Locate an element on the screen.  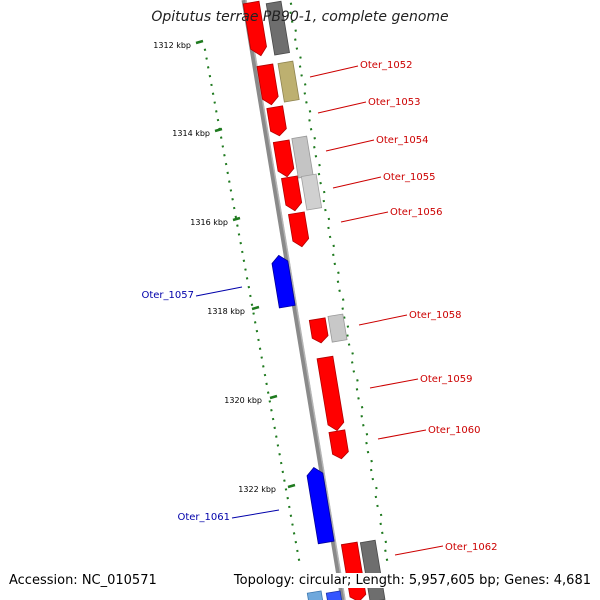
gene-label-oter-1052: Oter_1052 is located at coordinates (386, 65).